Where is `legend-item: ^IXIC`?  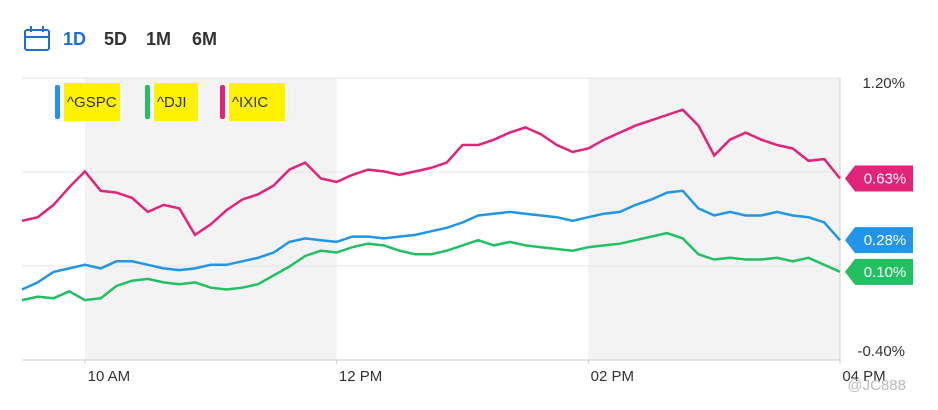 legend-item: ^IXIC is located at coordinates (254, 102).